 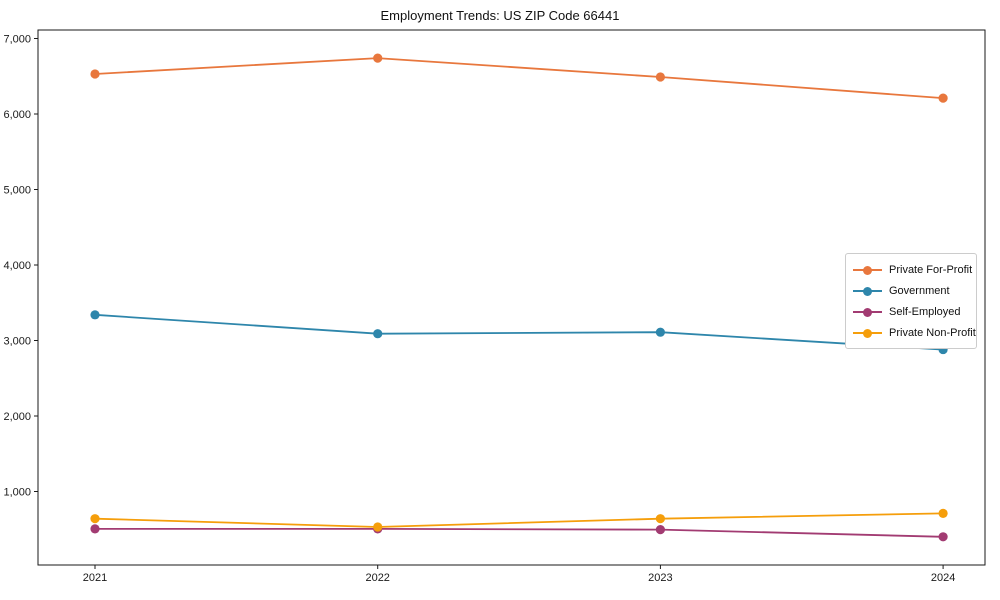 I want to click on y-tick-label: 1,000, so click(x=17, y=493).